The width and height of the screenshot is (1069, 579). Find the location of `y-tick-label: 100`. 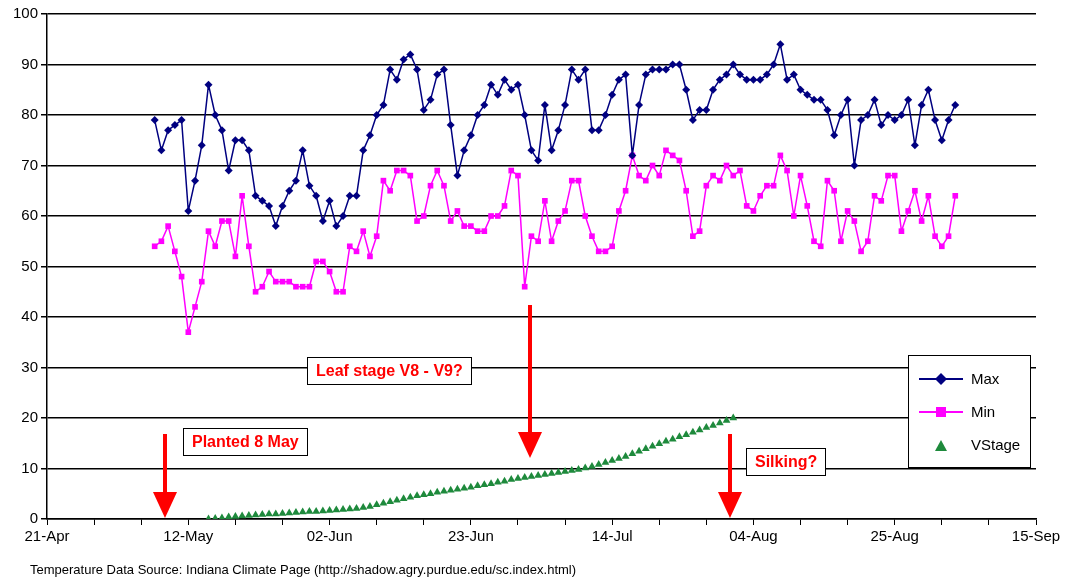

y-tick-label: 100 is located at coordinates (26, 13).